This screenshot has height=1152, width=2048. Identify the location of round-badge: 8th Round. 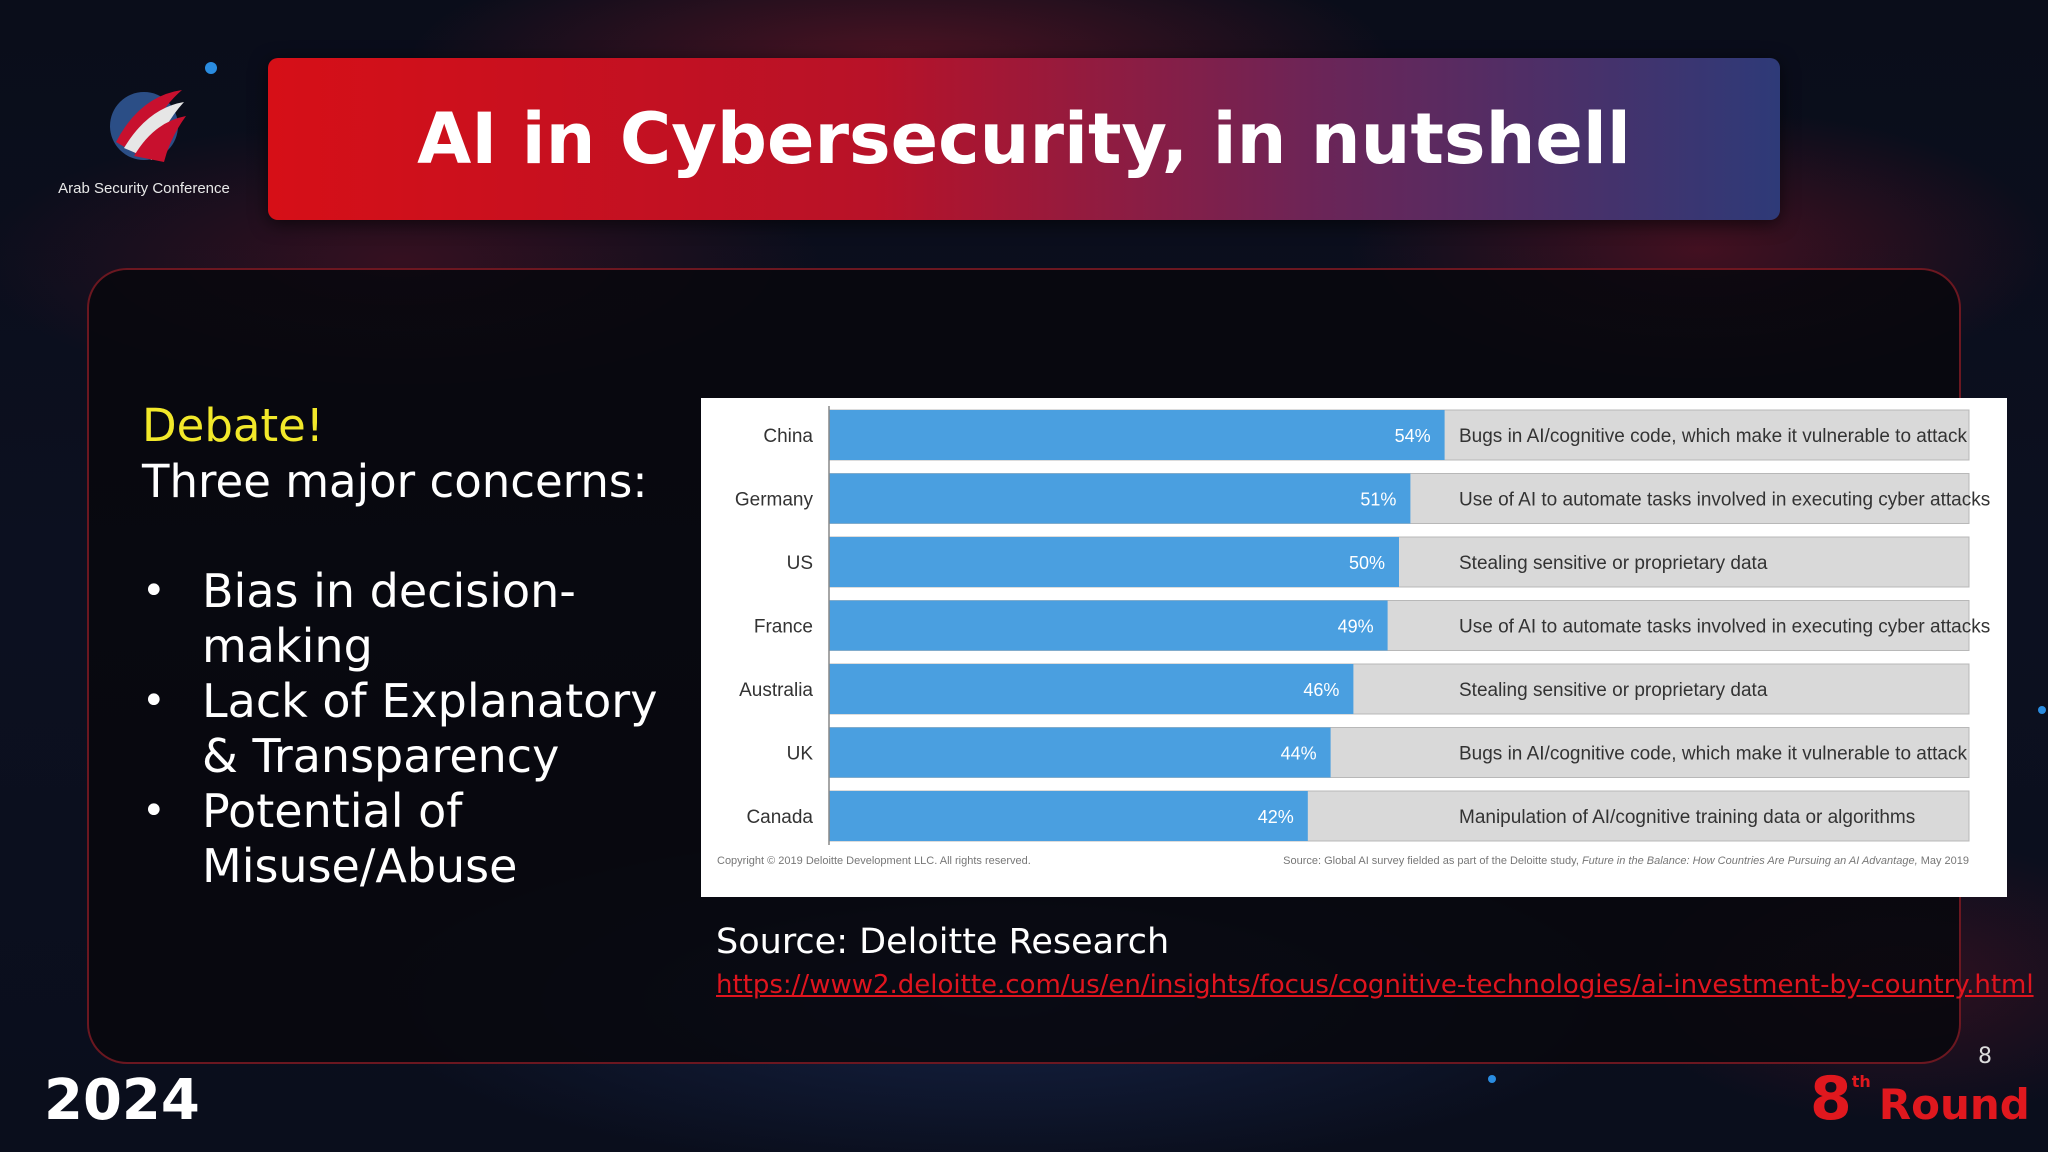
(1920, 1099).